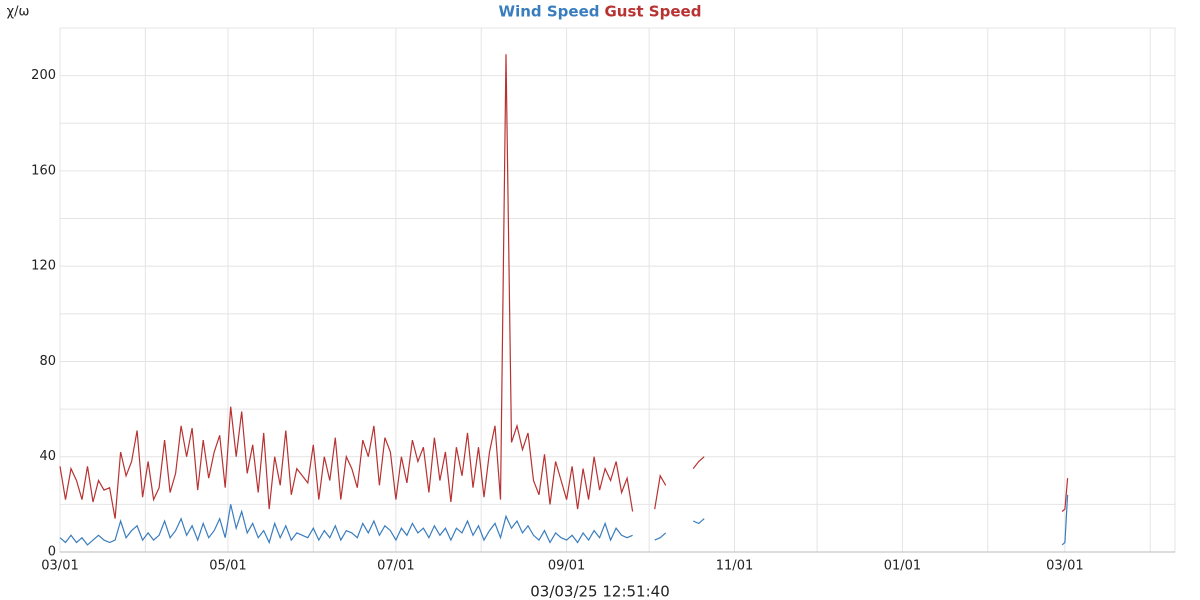 This screenshot has width=1200, height=600. What do you see at coordinates (52, 552) in the screenshot?
I see `y-tick-label: 0` at bounding box center [52, 552].